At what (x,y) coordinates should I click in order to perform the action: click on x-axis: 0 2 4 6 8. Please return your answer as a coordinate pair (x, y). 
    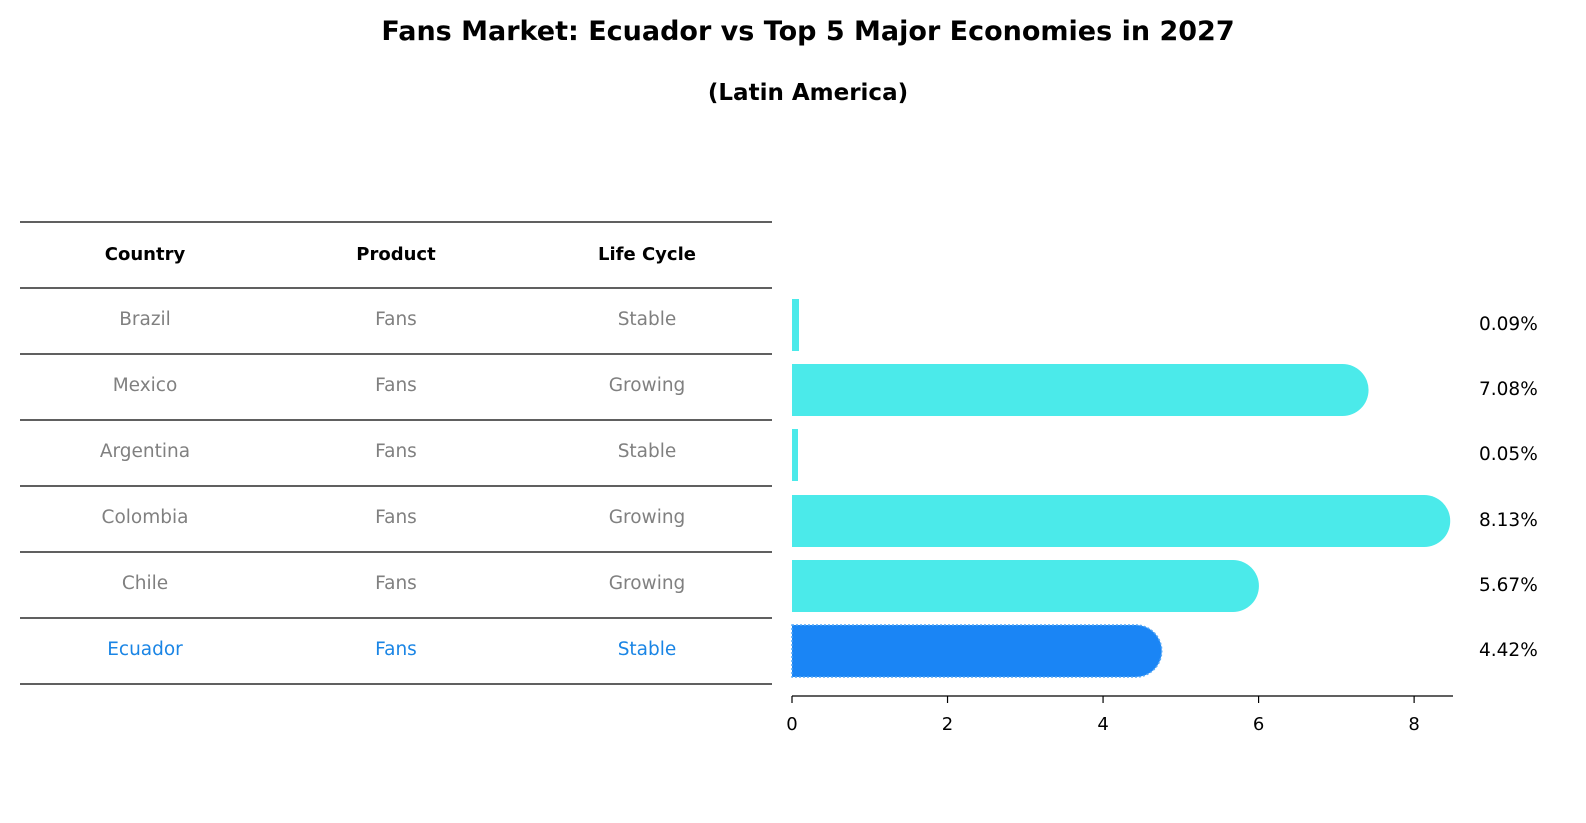
    Looking at the image, I should click on (1119, 715).